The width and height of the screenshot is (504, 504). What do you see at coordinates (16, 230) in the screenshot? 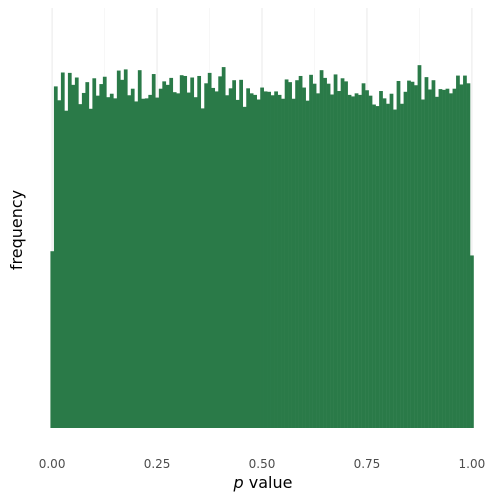
I see `y-axis-title: frequency` at bounding box center [16, 230].